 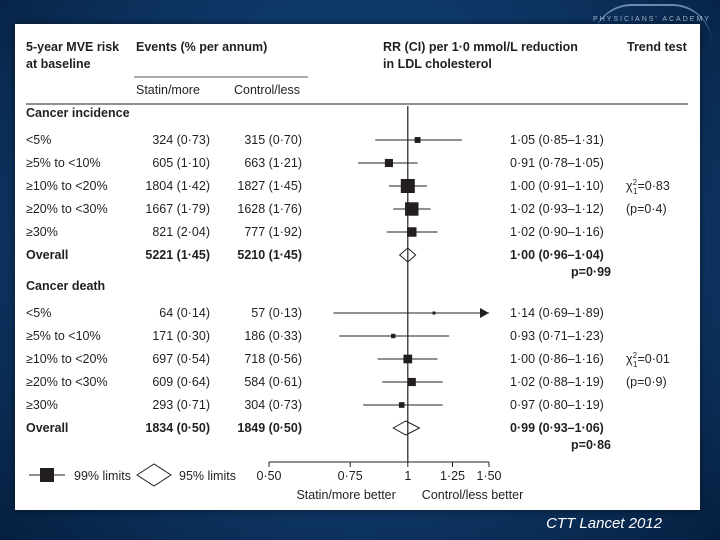 I want to click on overall-statin-events: 5221 (1·45), so click(x=177, y=255).